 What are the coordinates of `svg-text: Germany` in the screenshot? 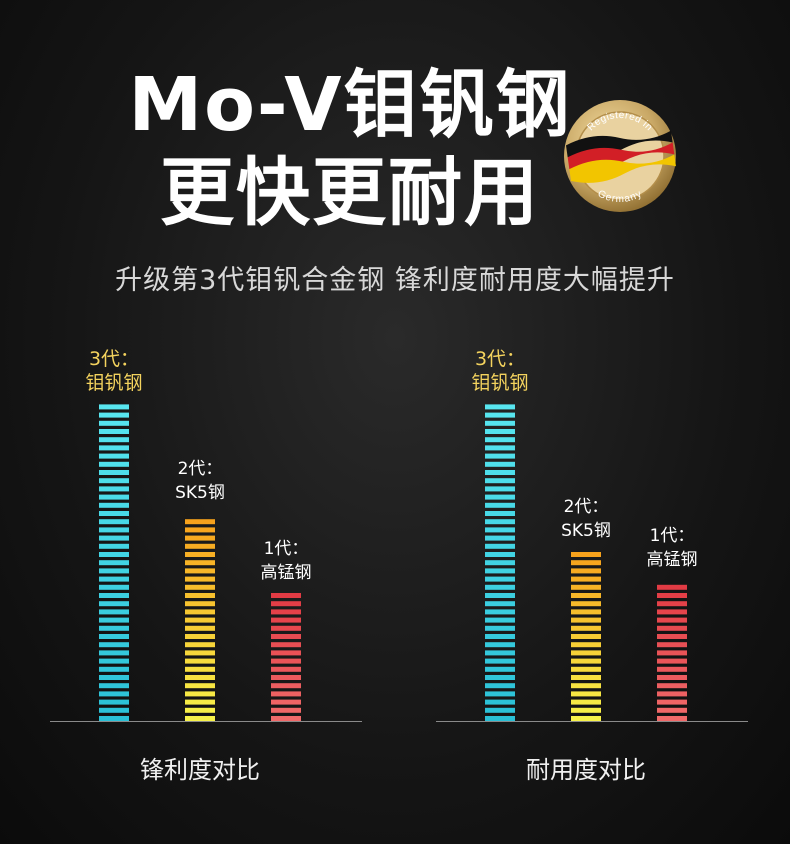 It's located at (620, 196).